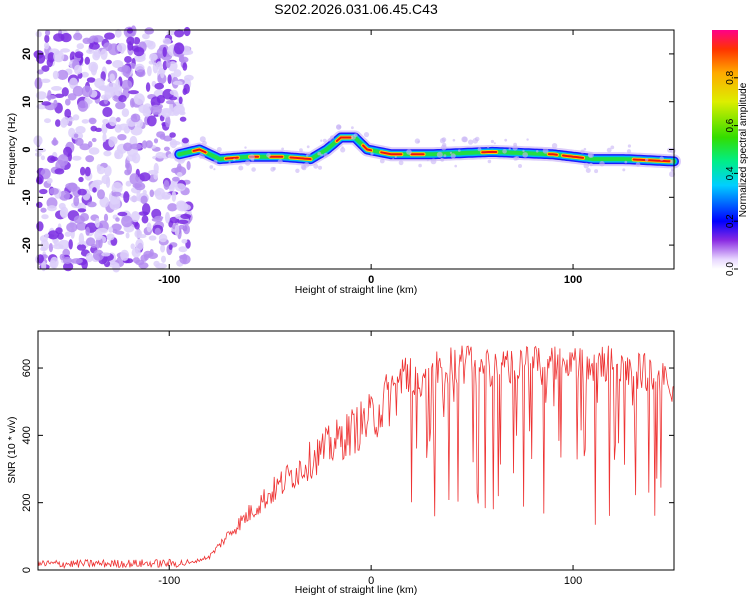 The width and height of the screenshot is (750, 600). What do you see at coordinates (169, 280) in the screenshot?
I see `x-tick-label: -100` at bounding box center [169, 280].